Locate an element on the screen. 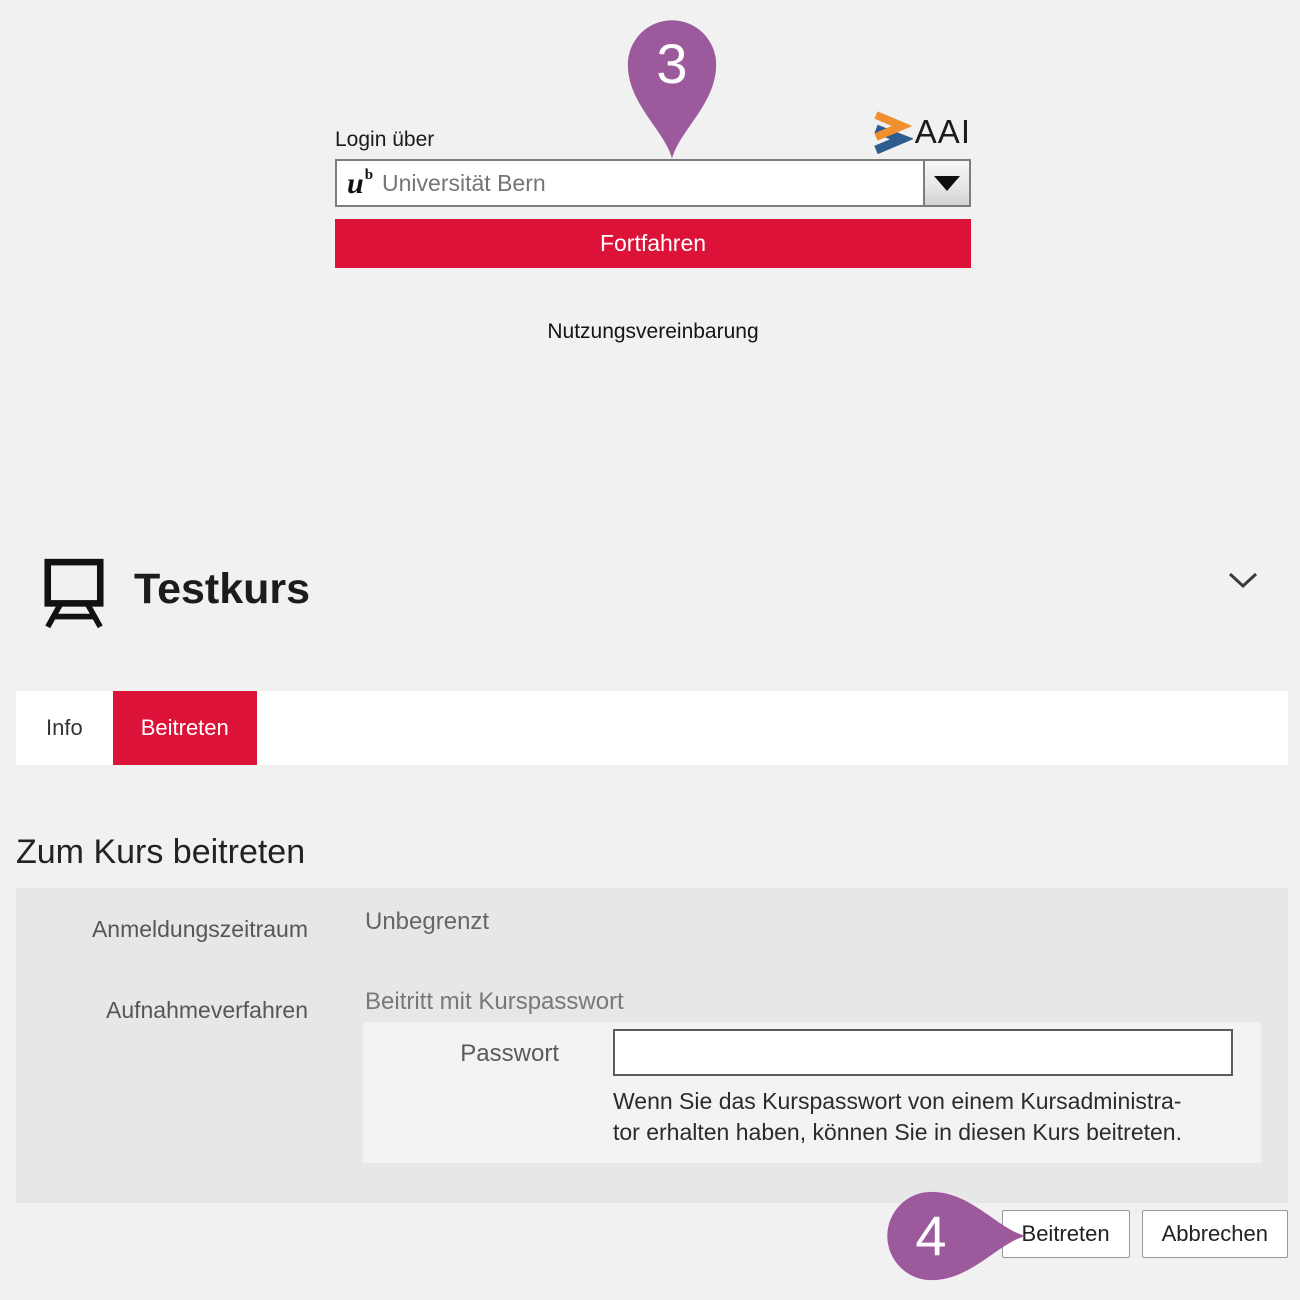 The image size is (1300, 1300). course-tabbar: Info Beitreten is located at coordinates (652, 728).